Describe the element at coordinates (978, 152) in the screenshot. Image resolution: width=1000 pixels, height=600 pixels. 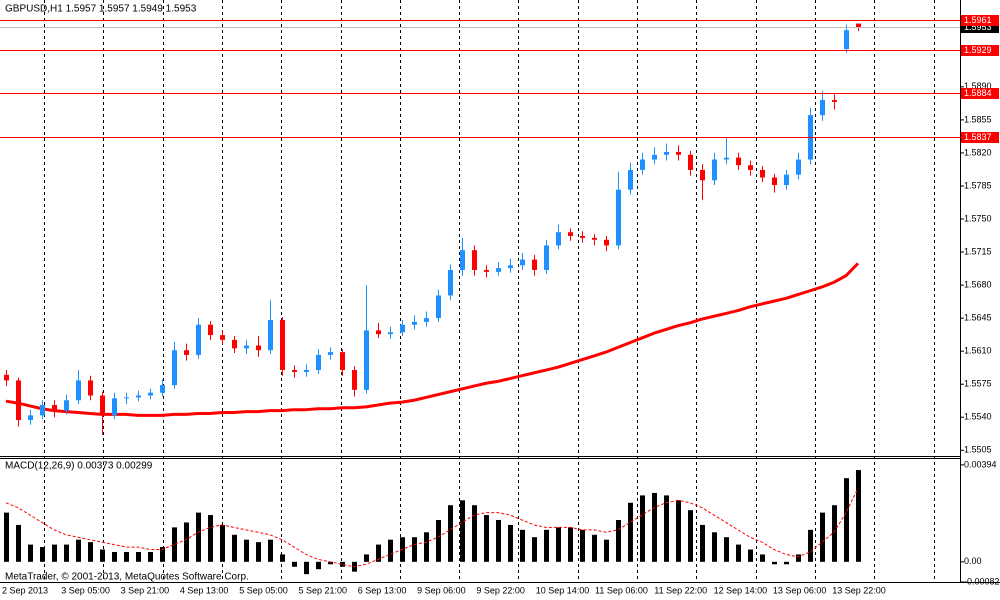
I see `y-tick-label: 1.5820` at that location.